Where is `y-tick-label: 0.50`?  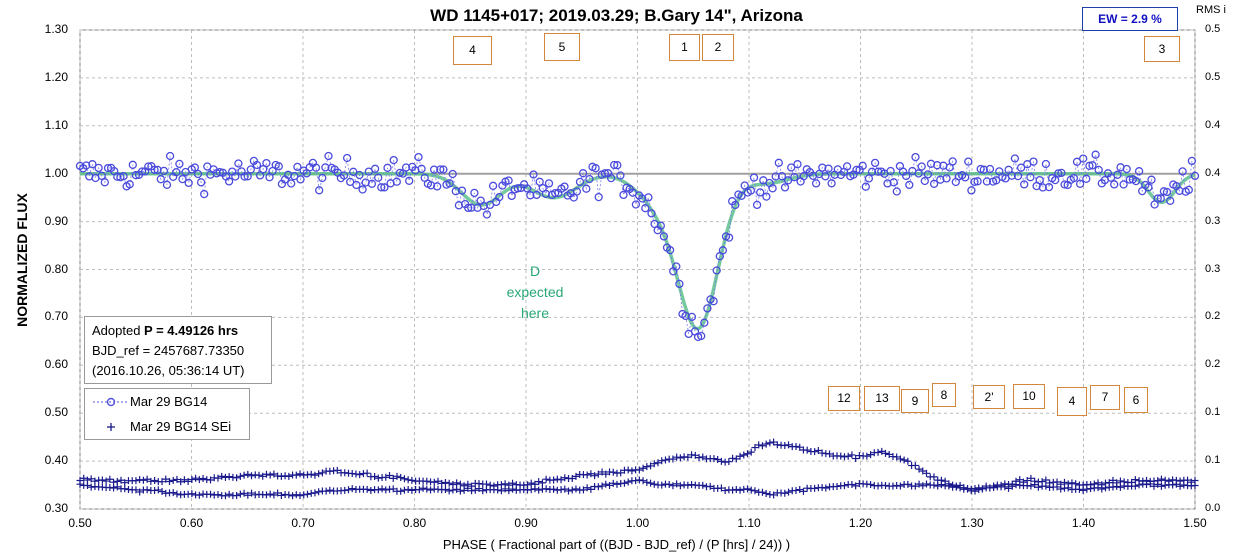 y-tick-label: 0.50 is located at coordinates (56, 412).